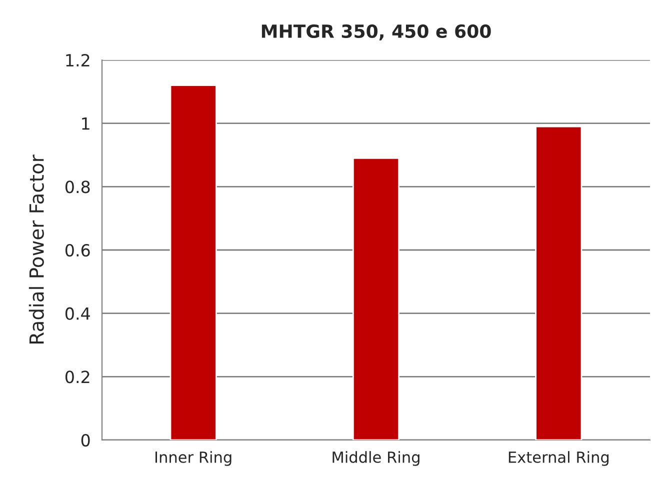 This screenshot has width=651, height=481. What do you see at coordinates (78, 60) in the screenshot?
I see `y-tick-label: 1.2` at bounding box center [78, 60].